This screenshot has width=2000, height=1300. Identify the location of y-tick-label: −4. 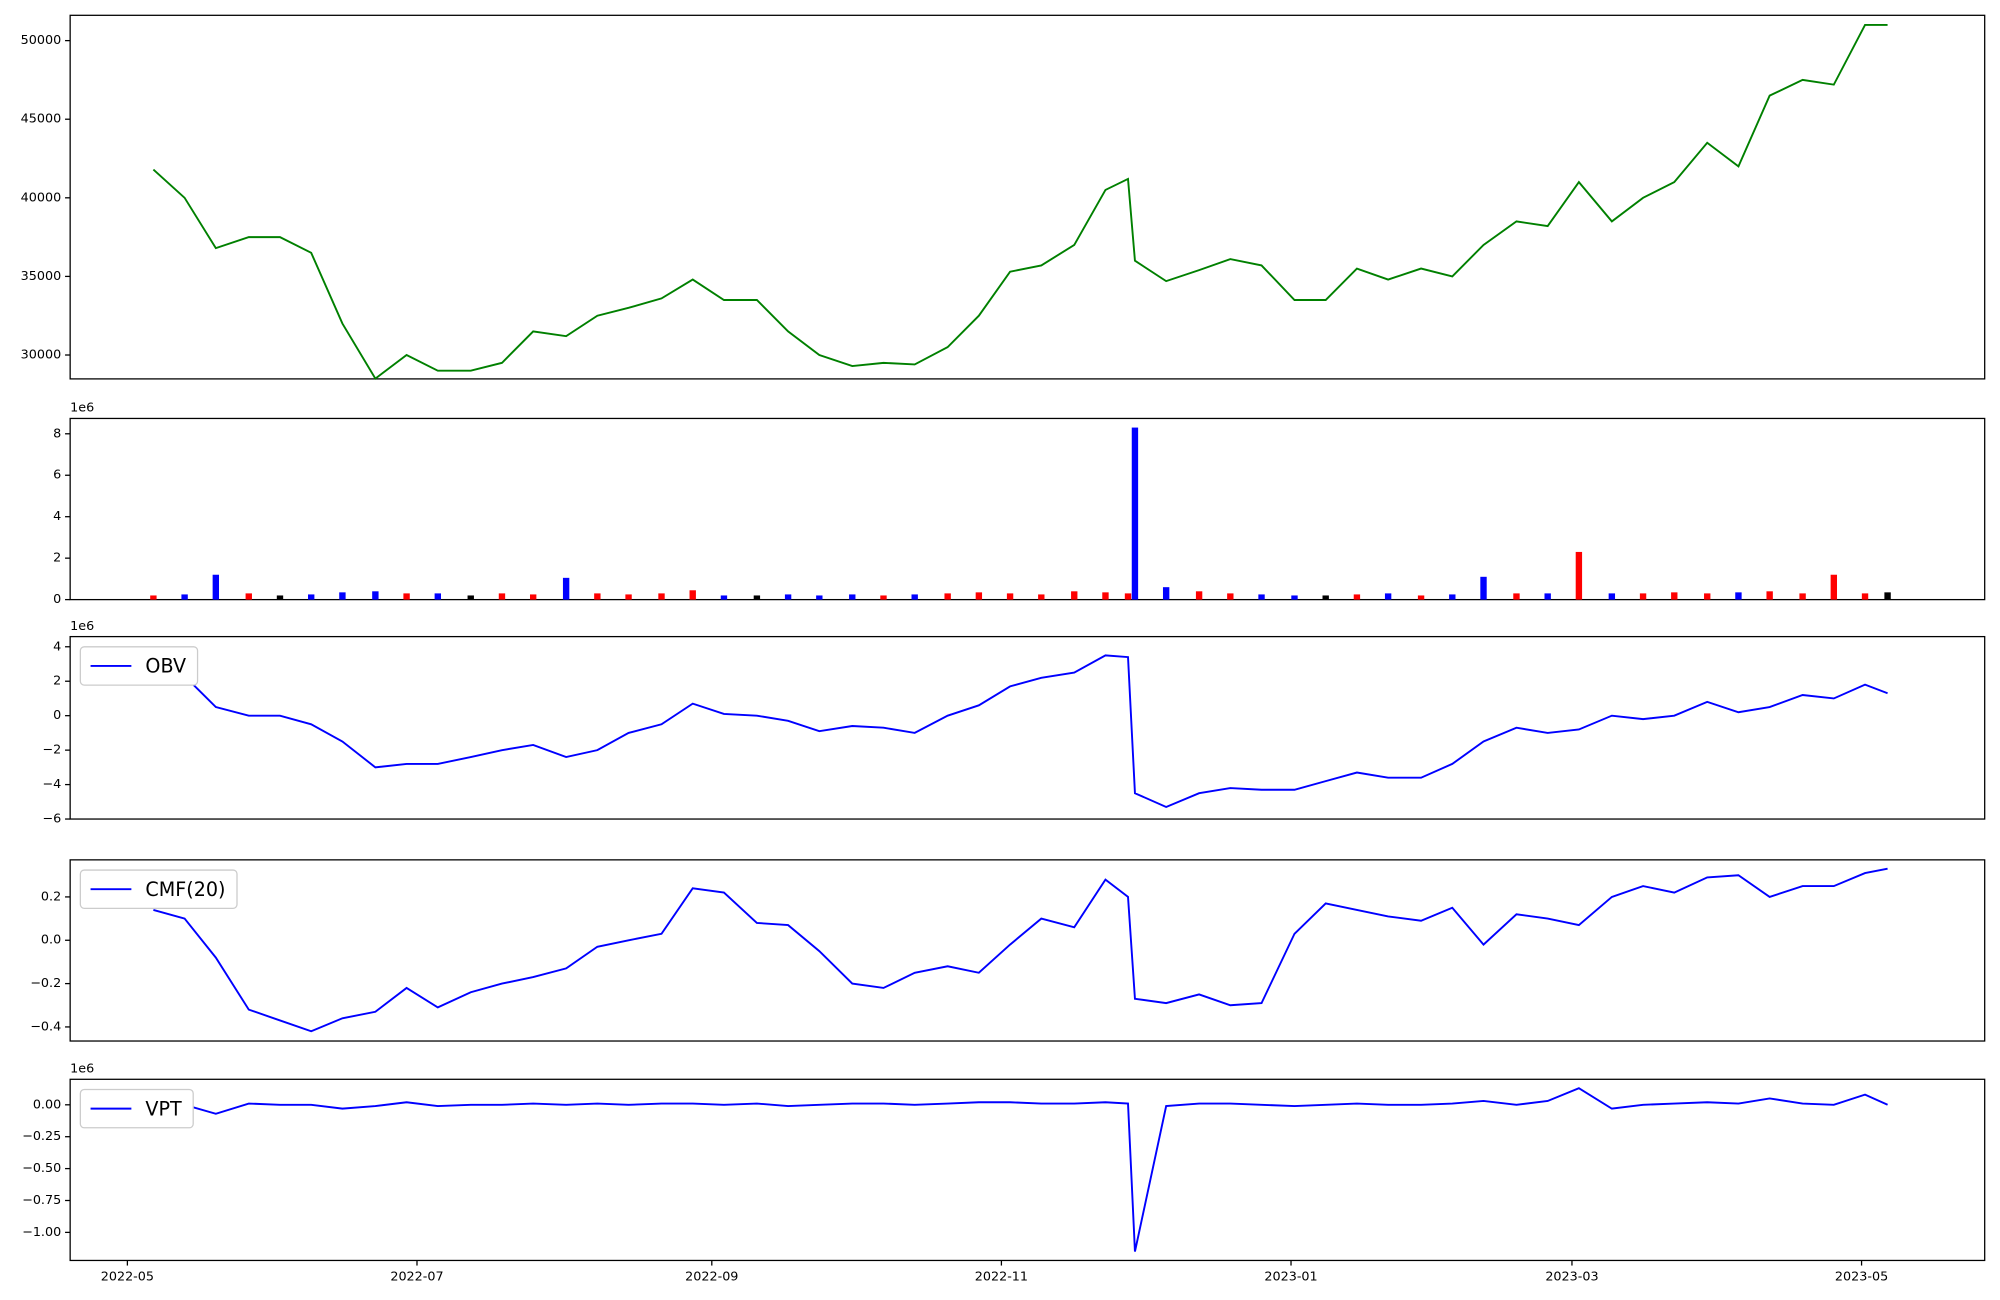
(51, 784).